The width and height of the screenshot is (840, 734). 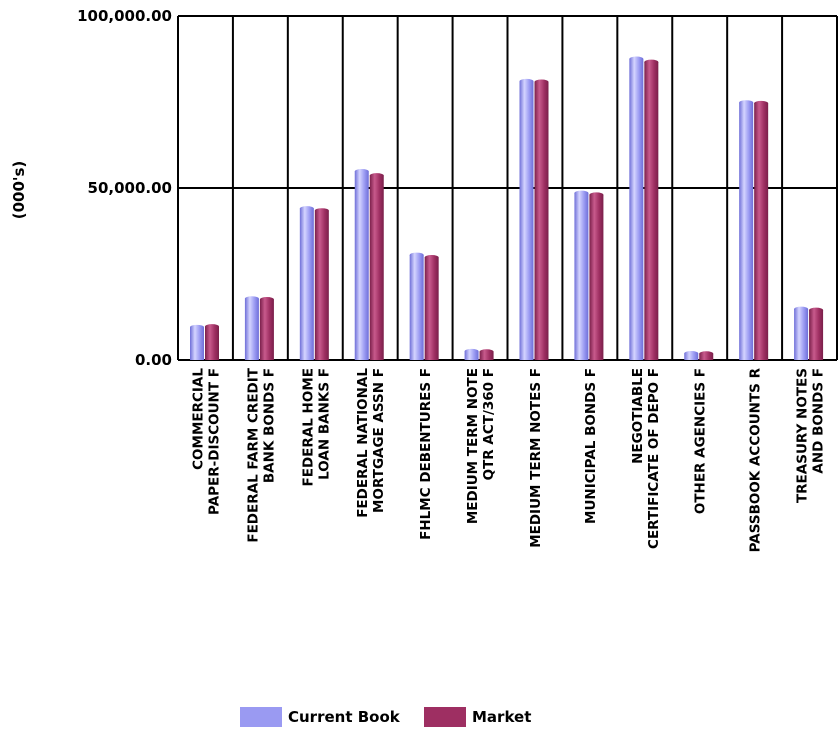 I want to click on x-tick-label: QTR ACT/360 F, so click(x=489, y=424).